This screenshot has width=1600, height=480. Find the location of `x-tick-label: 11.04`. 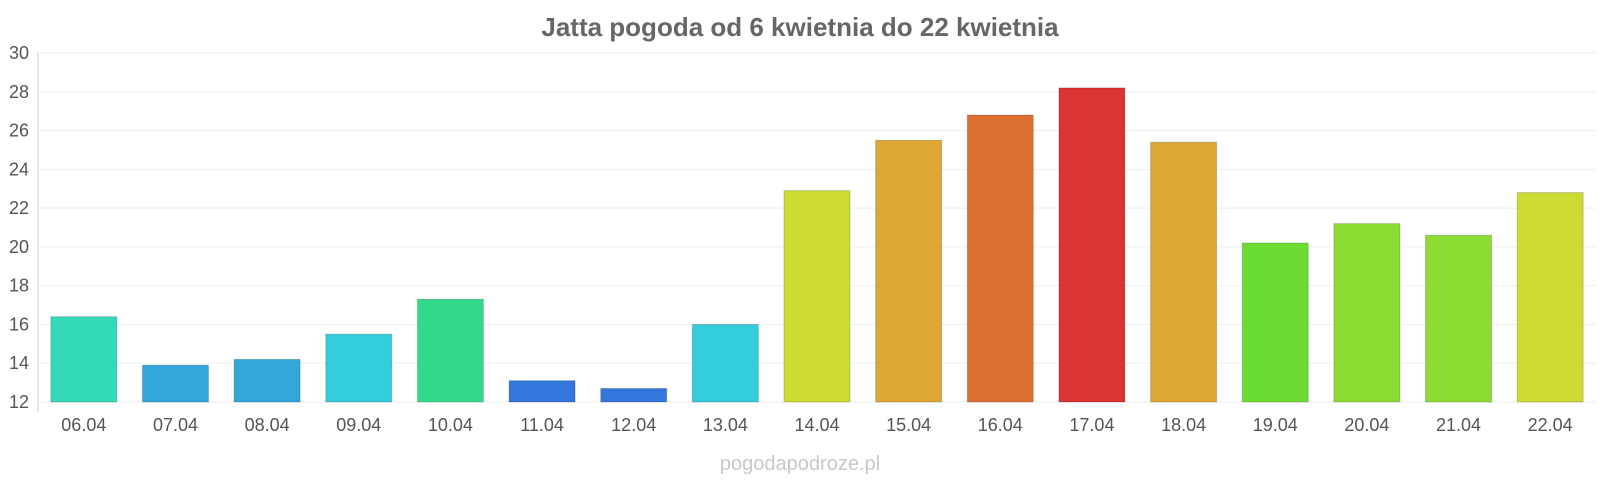

x-tick-label: 11.04 is located at coordinates (542, 425).